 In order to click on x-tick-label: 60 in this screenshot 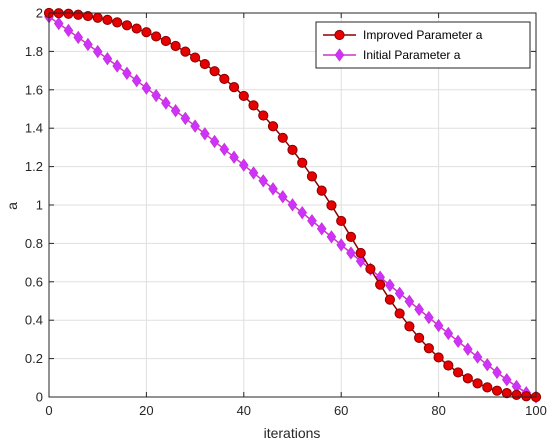, I will do `click(341, 410)`.